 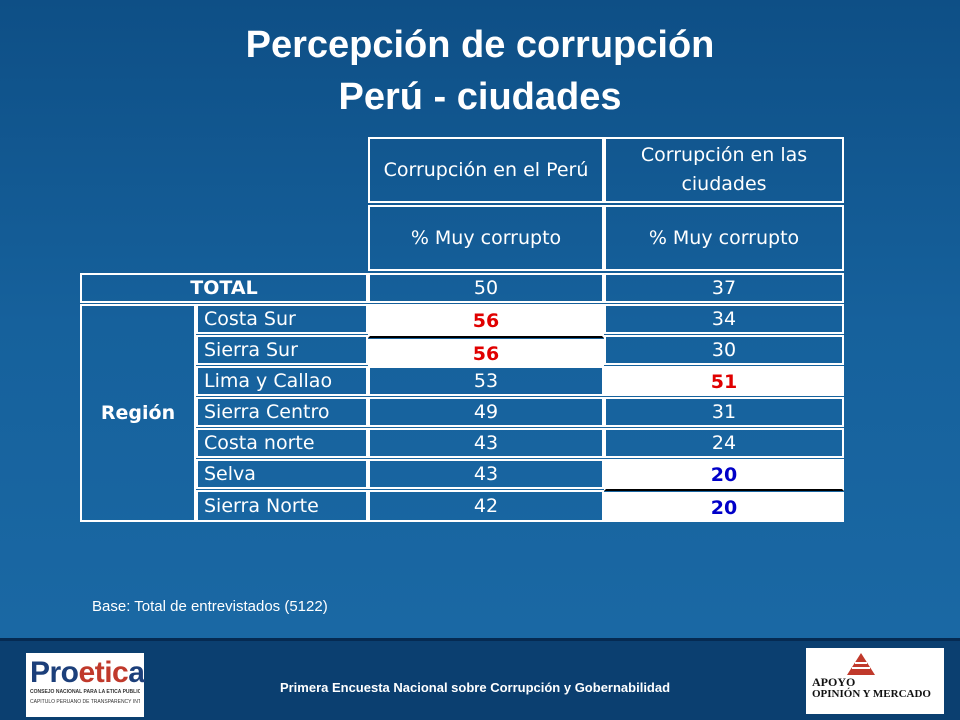 What do you see at coordinates (54, 672) in the screenshot?
I see `proetica-name-a: Pro` at bounding box center [54, 672].